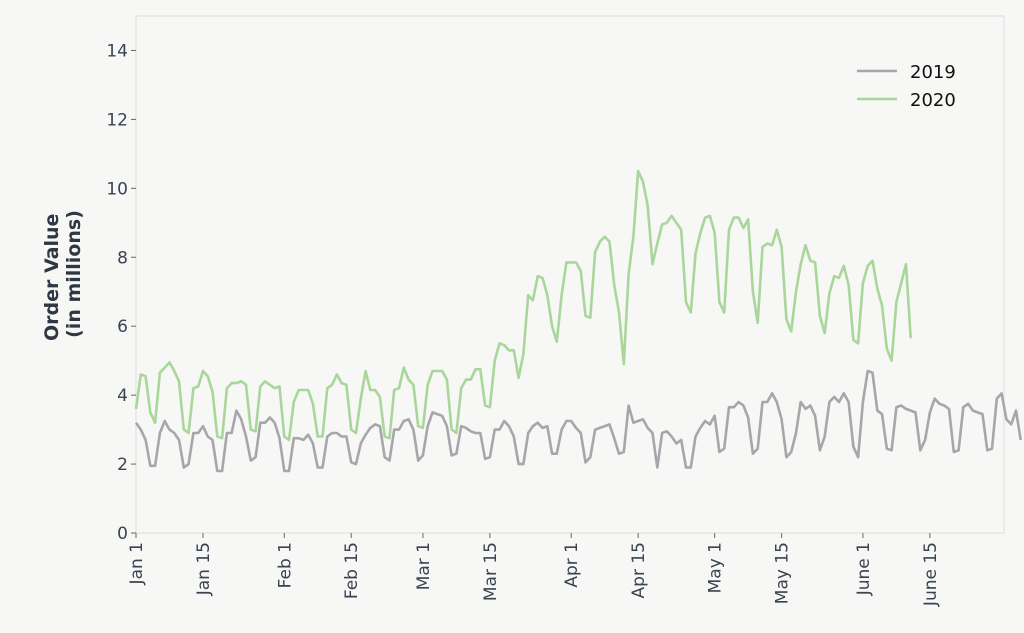 The height and width of the screenshot is (633, 1024). Describe the element at coordinates (491, 571) in the screenshot. I see `x-tick-label: Mar 15` at that location.